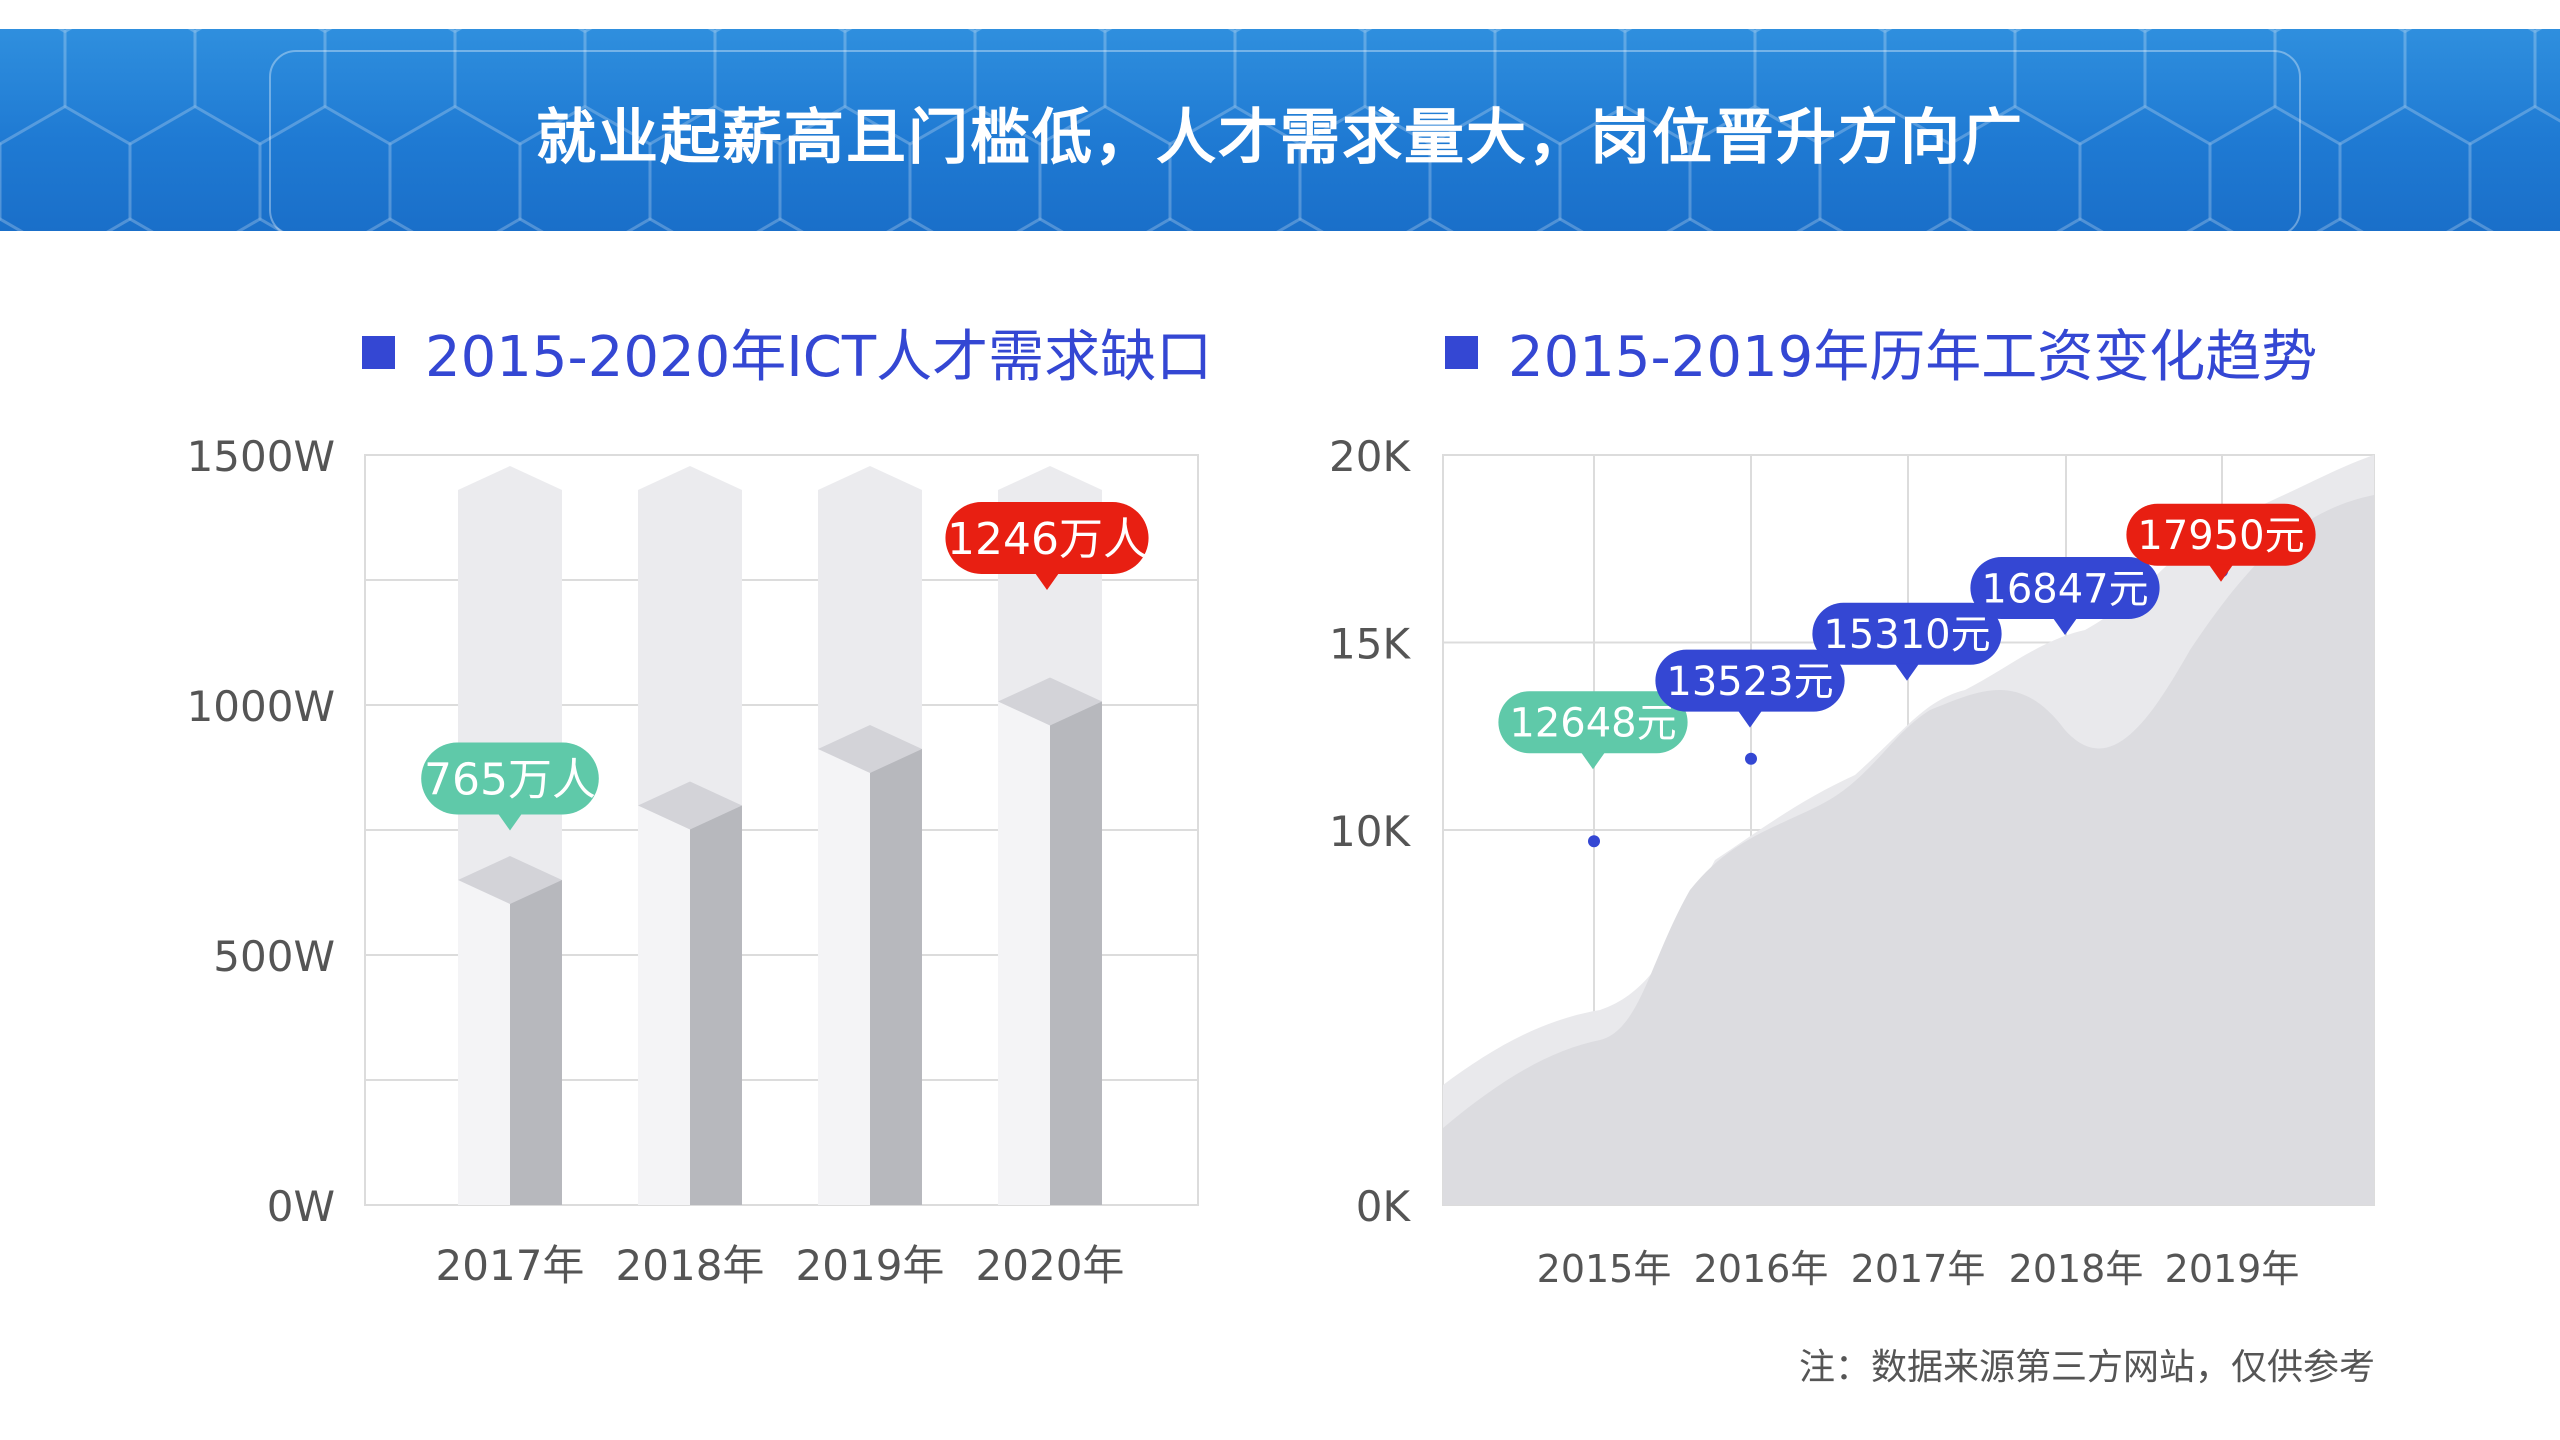 This screenshot has width=2560, height=1440. I want to click on x-tick-label: 2016年, so click(1761, 1269).